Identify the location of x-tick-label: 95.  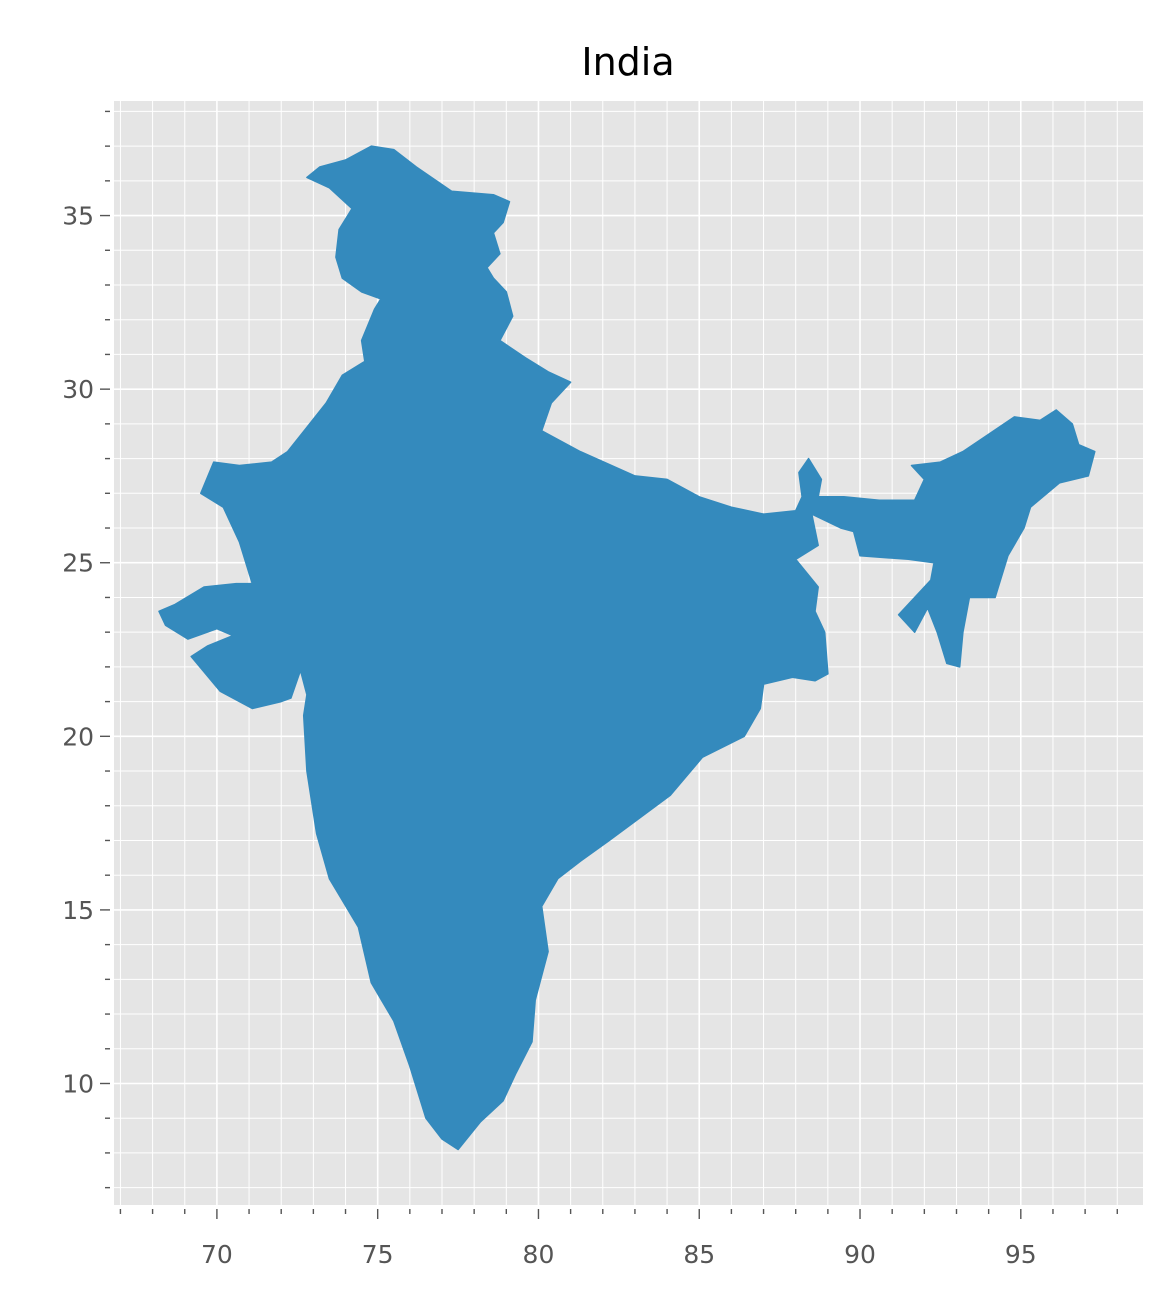
(1021, 1254).